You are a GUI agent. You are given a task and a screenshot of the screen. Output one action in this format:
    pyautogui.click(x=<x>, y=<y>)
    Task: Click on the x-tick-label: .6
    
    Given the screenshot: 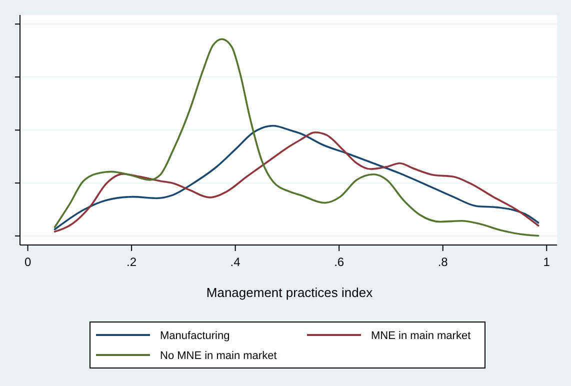 What is the action you would take?
    pyautogui.click(x=339, y=262)
    